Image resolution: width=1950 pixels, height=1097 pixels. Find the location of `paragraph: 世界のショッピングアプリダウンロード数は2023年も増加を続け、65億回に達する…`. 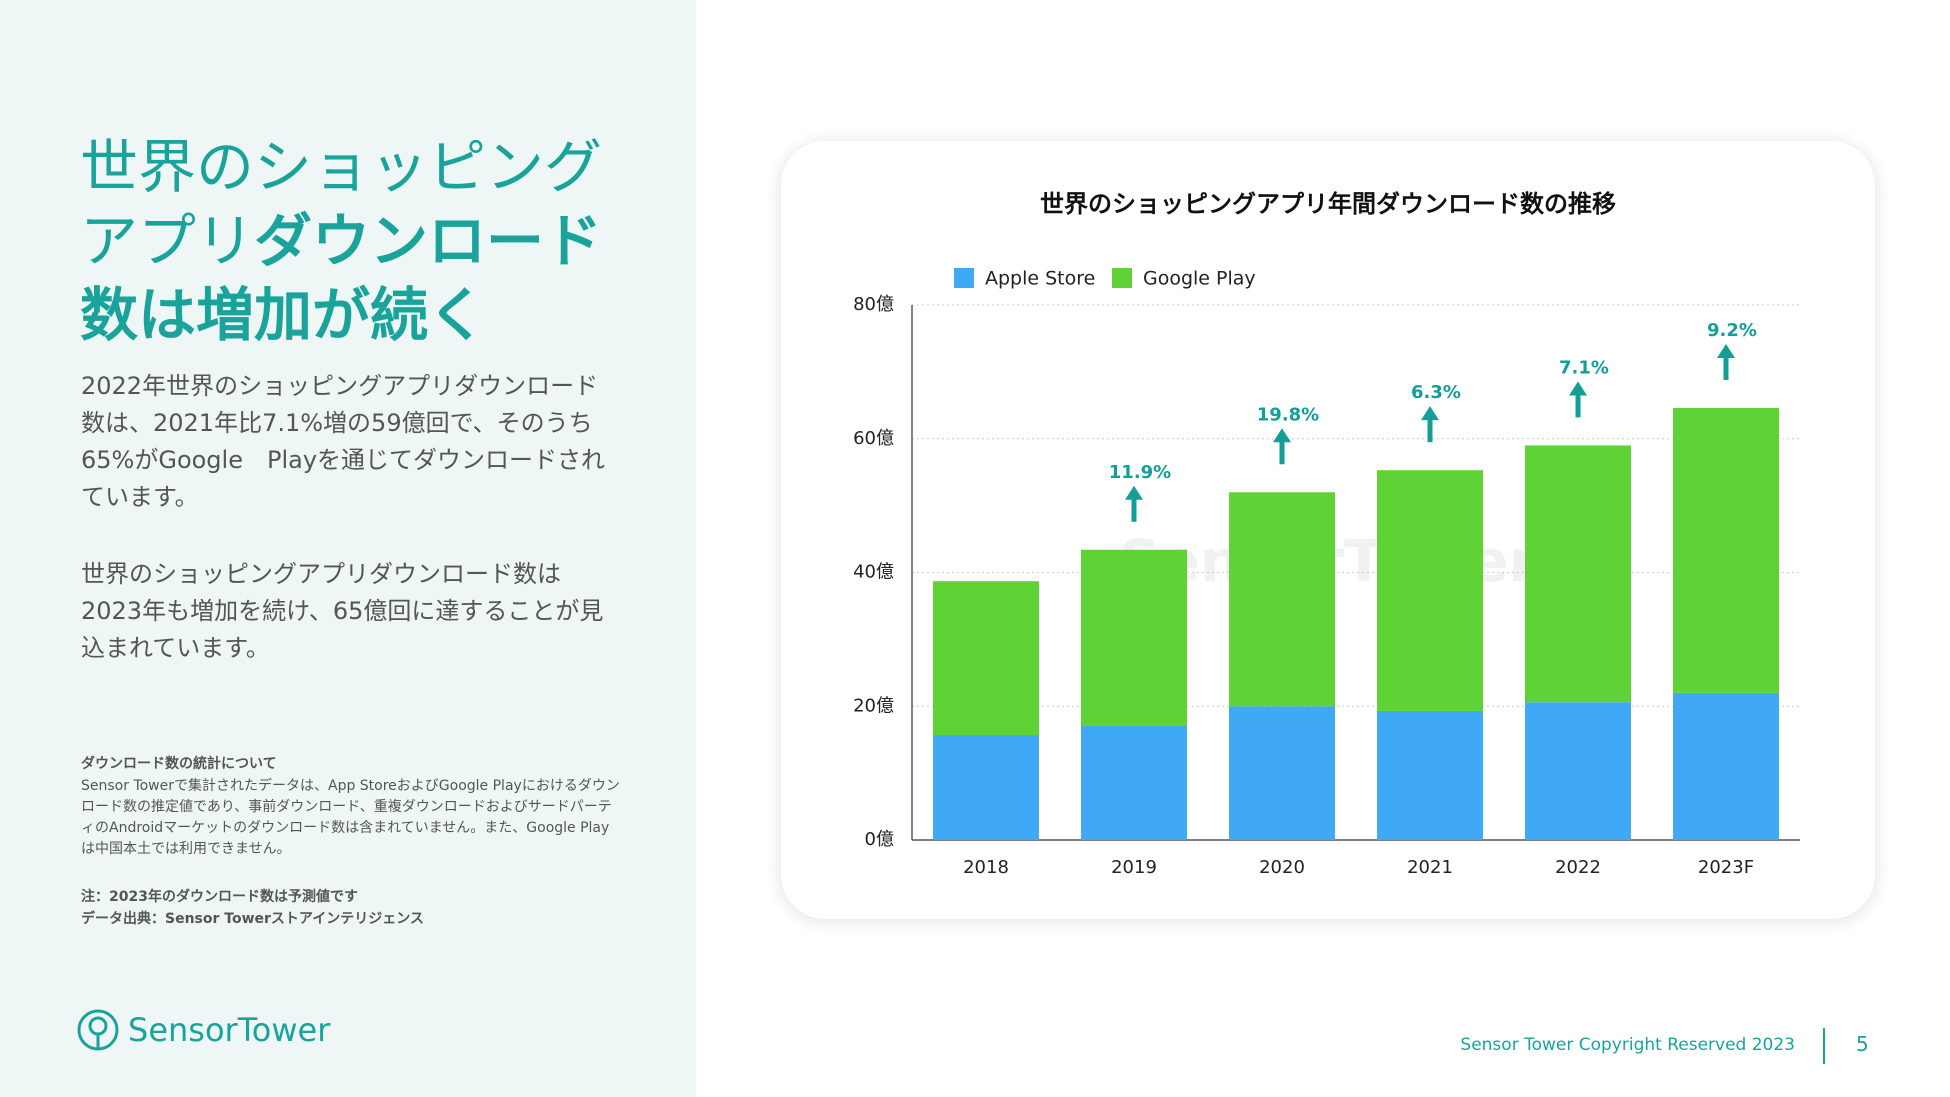

paragraph: 世界のショッピングアプリダウンロード数は2023年も増加を続け、65億回に達する… is located at coordinates (342, 611).